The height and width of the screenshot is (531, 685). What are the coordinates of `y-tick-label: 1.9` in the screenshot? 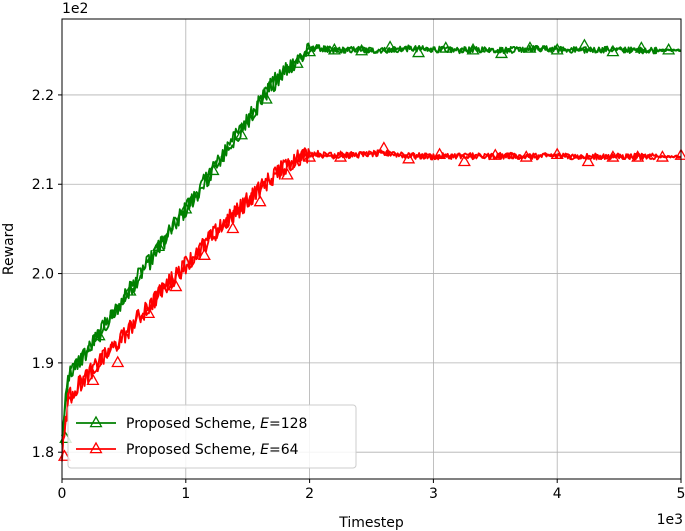 It's located at (43, 364).